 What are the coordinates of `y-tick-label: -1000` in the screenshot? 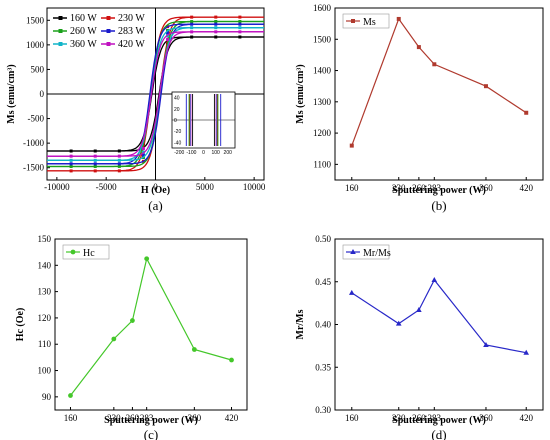 It's located at (33, 143).